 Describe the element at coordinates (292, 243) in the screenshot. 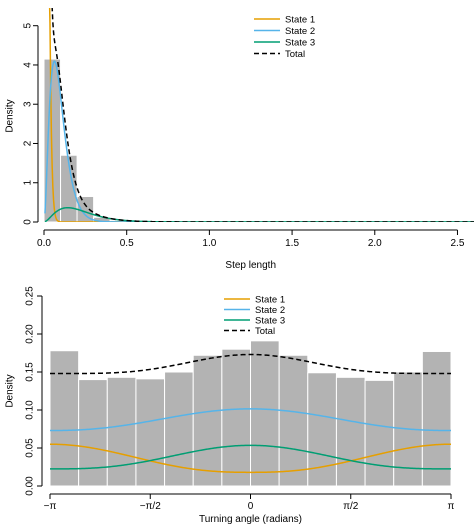

I see `step-length-x-tick-label: 1.5` at that location.